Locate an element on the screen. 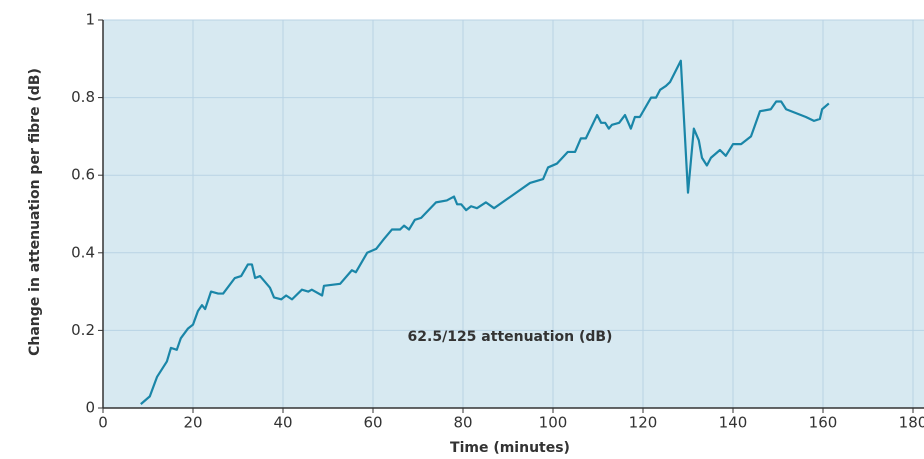 This screenshot has width=924, height=459. x-tick-label: 100 is located at coordinates (553, 423).